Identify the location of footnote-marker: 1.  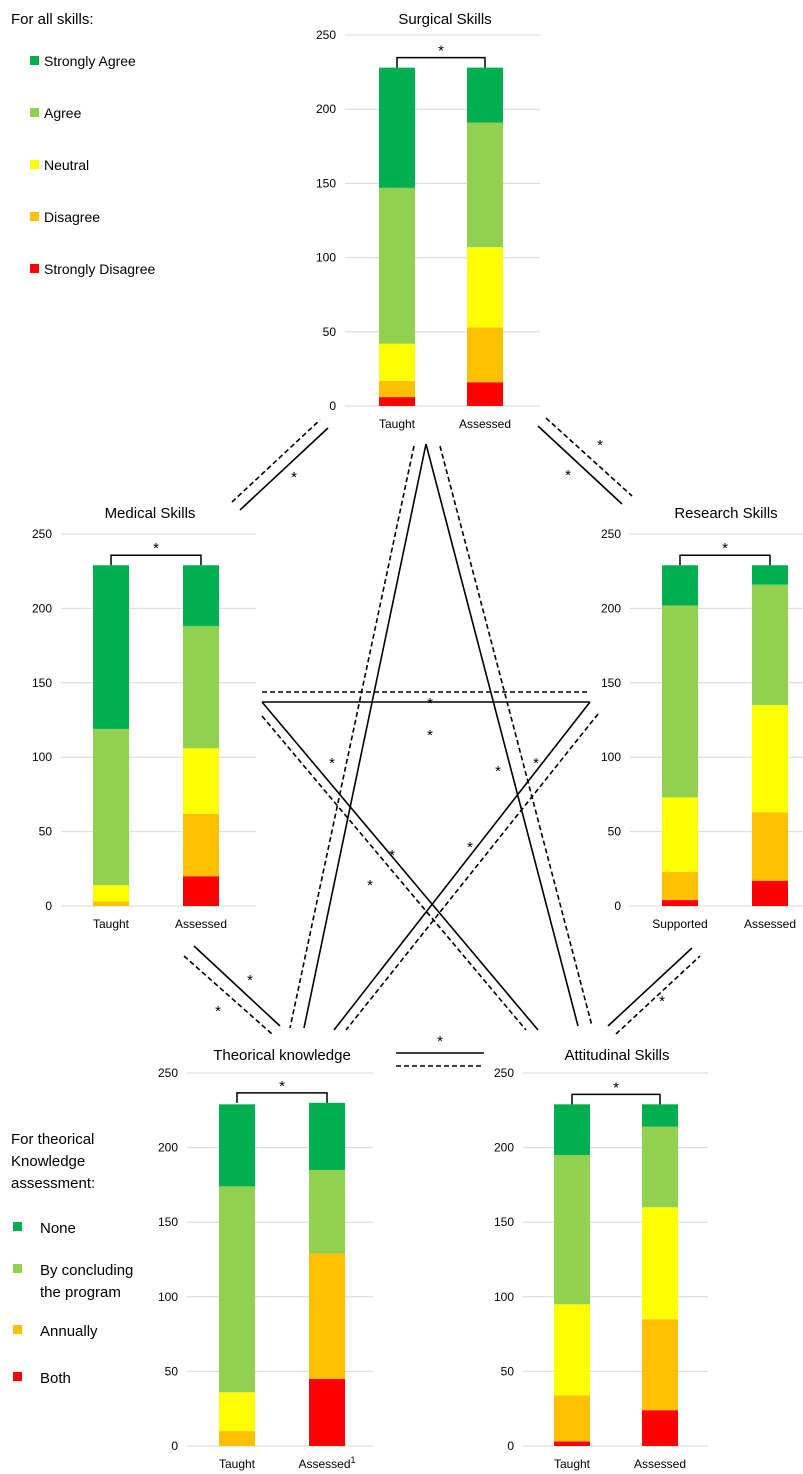
(353, 1460).